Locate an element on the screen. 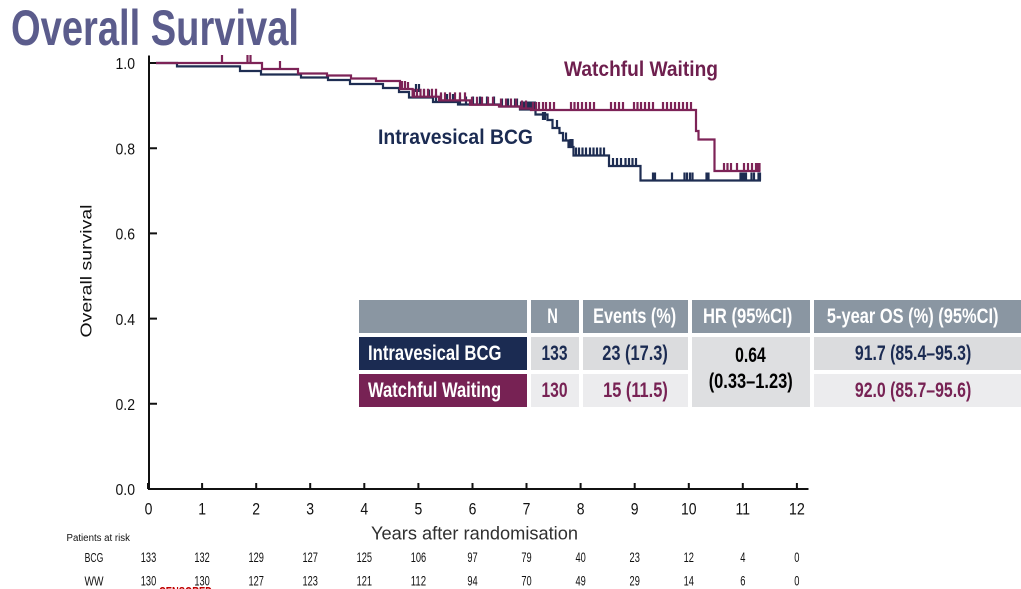 This screenshot has height=589, width=1021. svg-text: 1 is located at coordinates (202, 509).